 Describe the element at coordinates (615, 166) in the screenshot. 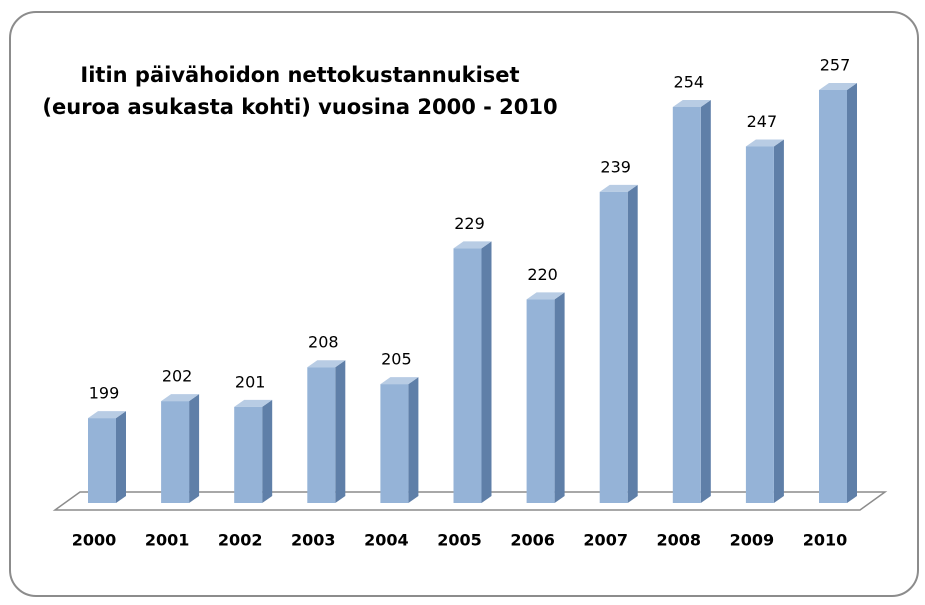

I see `data-label: 239` at that location.